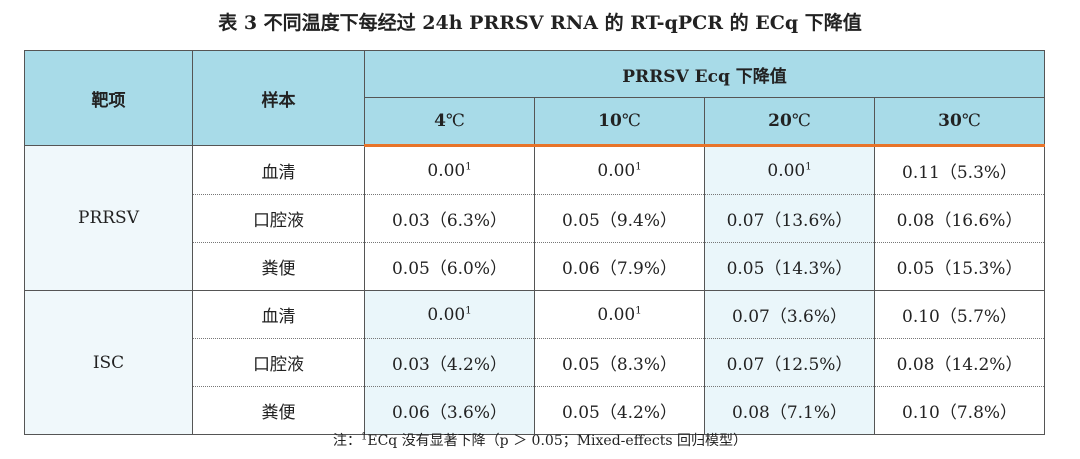 The width and height of the screenshot is (1080, 459). Describe the element at coordinates (449, 410) in the screenshot. I see `value-cell: 0.06（3.6%）` at that location.